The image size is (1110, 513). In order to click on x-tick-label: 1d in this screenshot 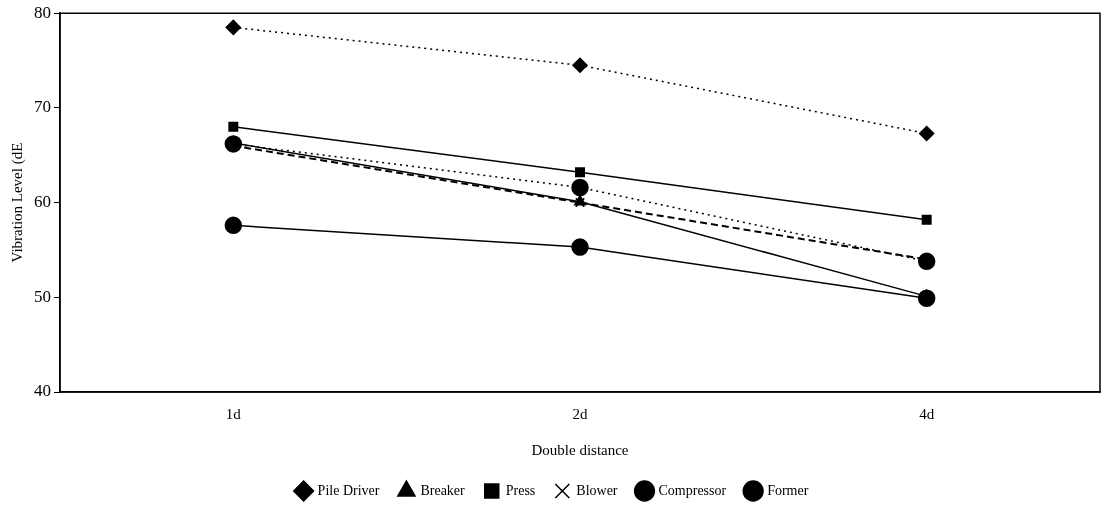, I will do `click(233, 413)`.